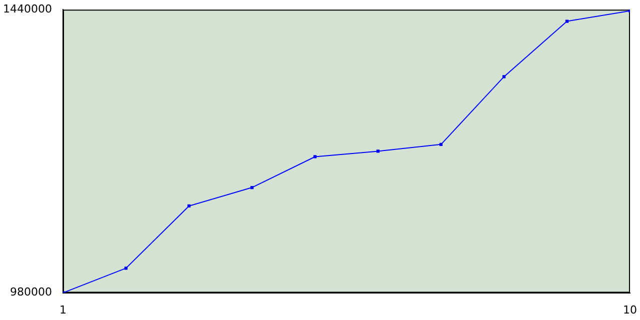 The image size is (640, 320). Describe the element at coordinates (31, 292) in the screenshot. I see `y-tick-label: 980000` at that location.